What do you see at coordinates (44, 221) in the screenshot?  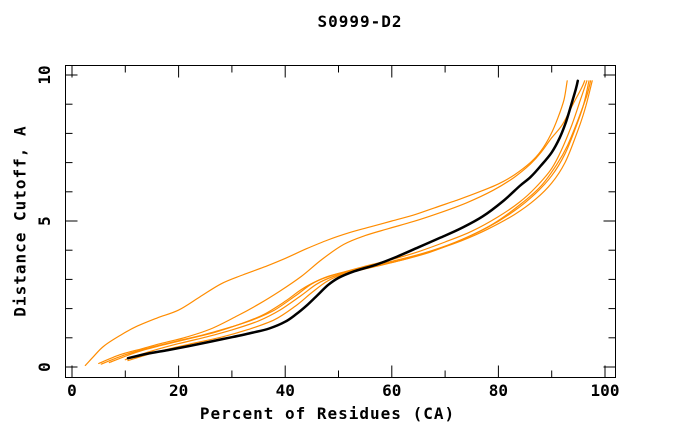 I see `y-tick-label: 5` at bounding box center [44, 221].